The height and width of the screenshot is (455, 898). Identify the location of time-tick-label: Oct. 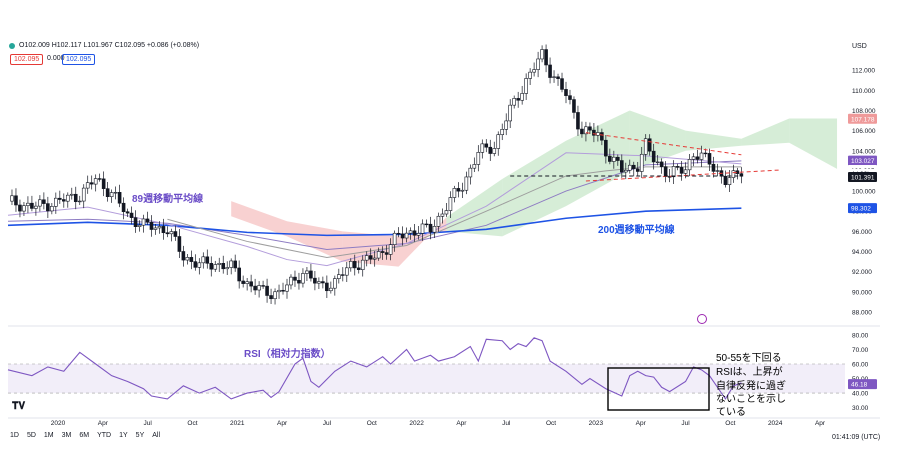
(730, 423).